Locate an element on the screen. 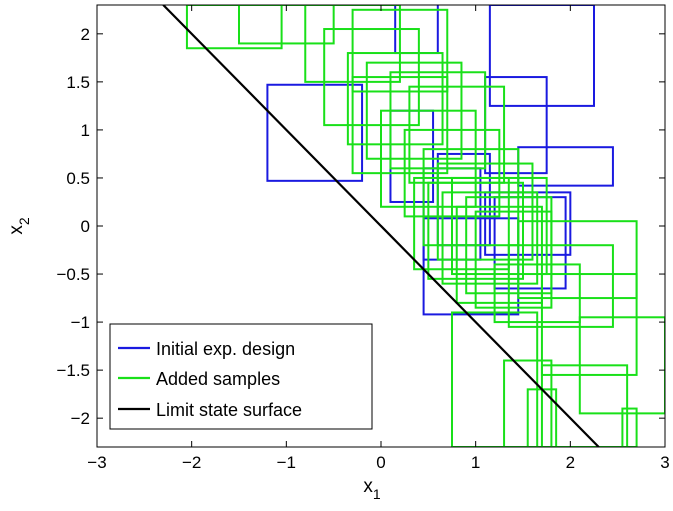  x-tick-label: 1 is located at coordinates (475, 462).